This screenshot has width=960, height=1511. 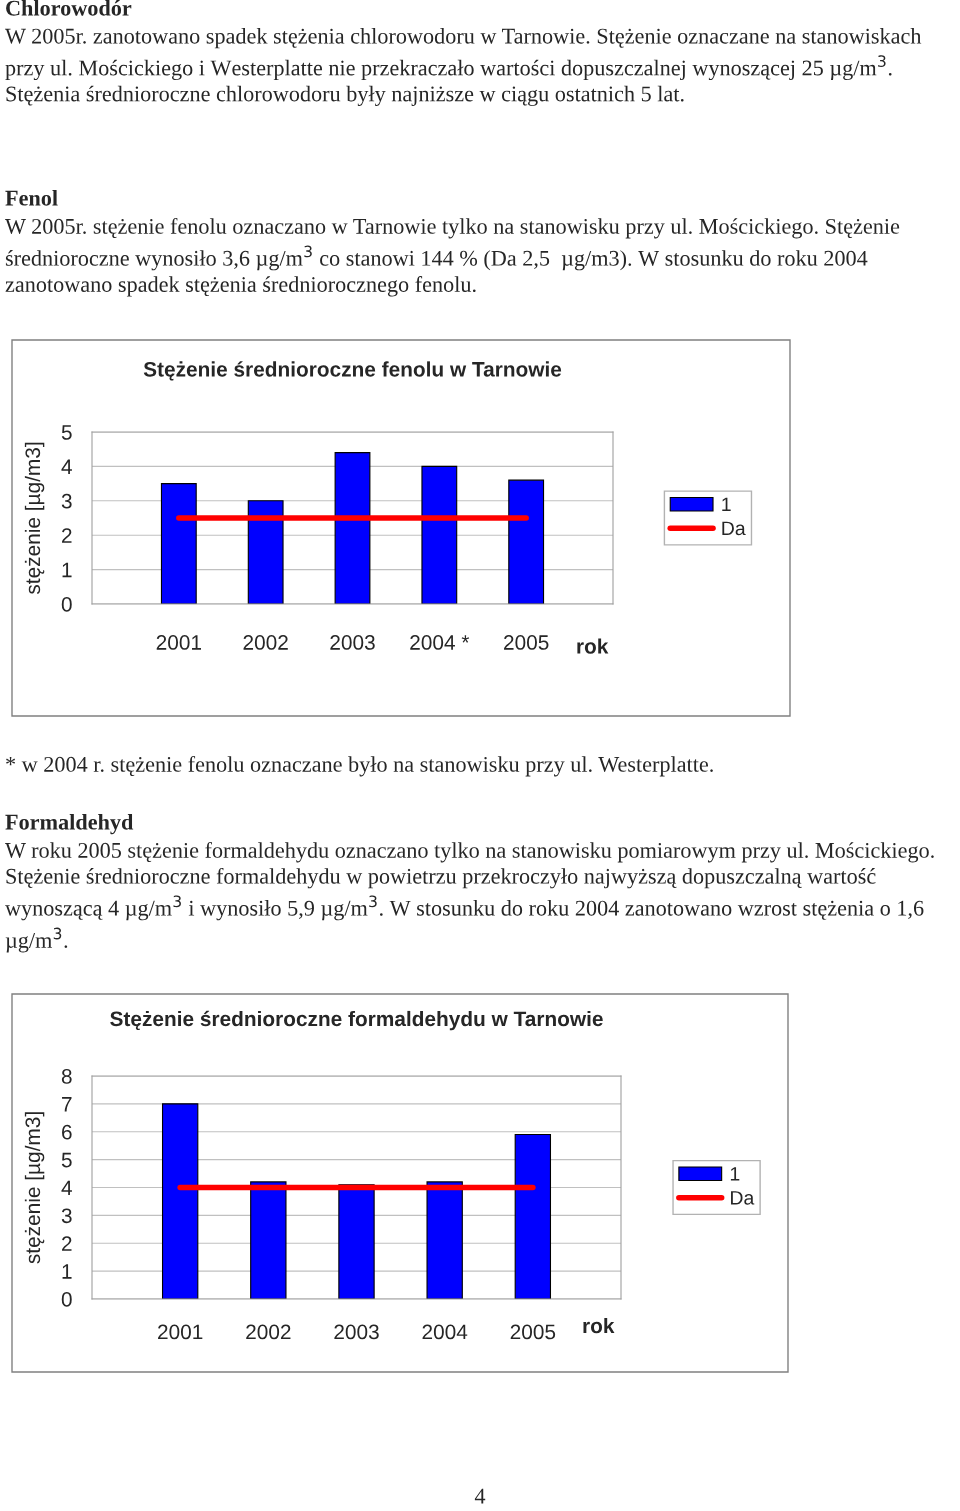 I want to click on y-tick-label: 7, so click(x=67, y=1104).